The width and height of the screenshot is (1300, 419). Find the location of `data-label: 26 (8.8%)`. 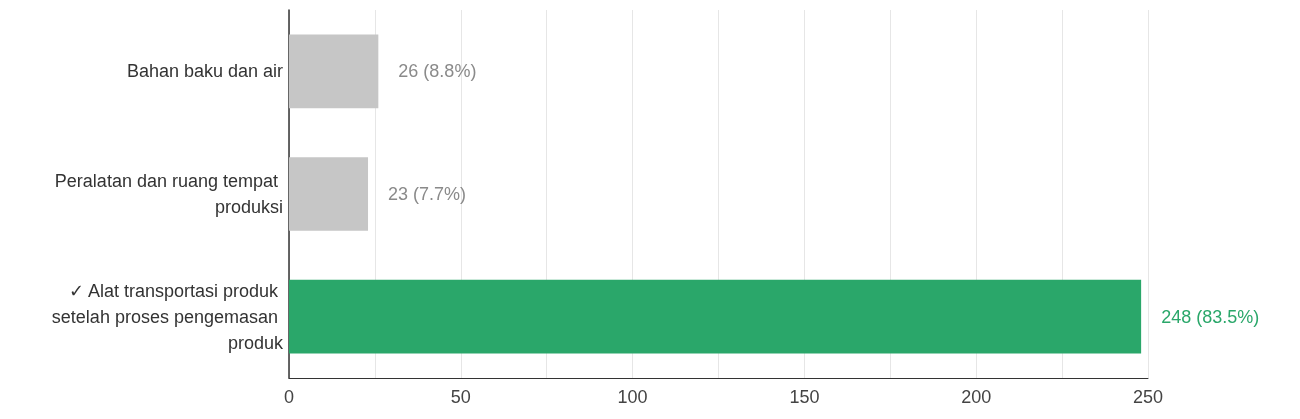

data-label: 26 (8.8%) is located at coordinates (437, 71).